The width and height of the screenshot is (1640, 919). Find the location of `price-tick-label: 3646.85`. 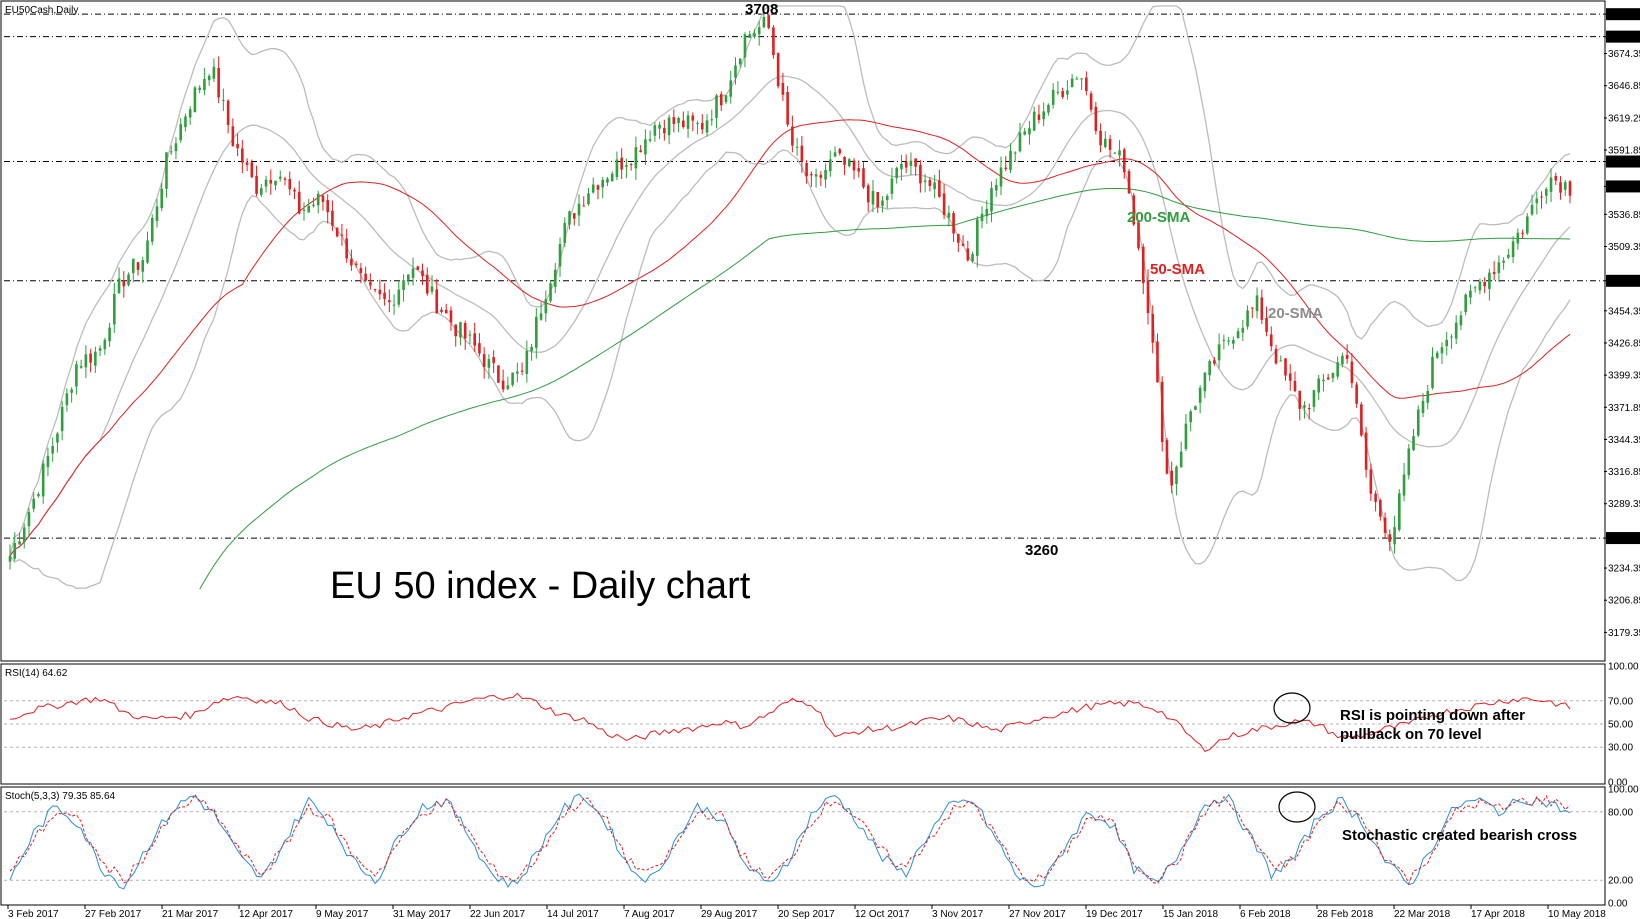

price-tick-label: 3646.85 is located at coordinates (1624, 86).